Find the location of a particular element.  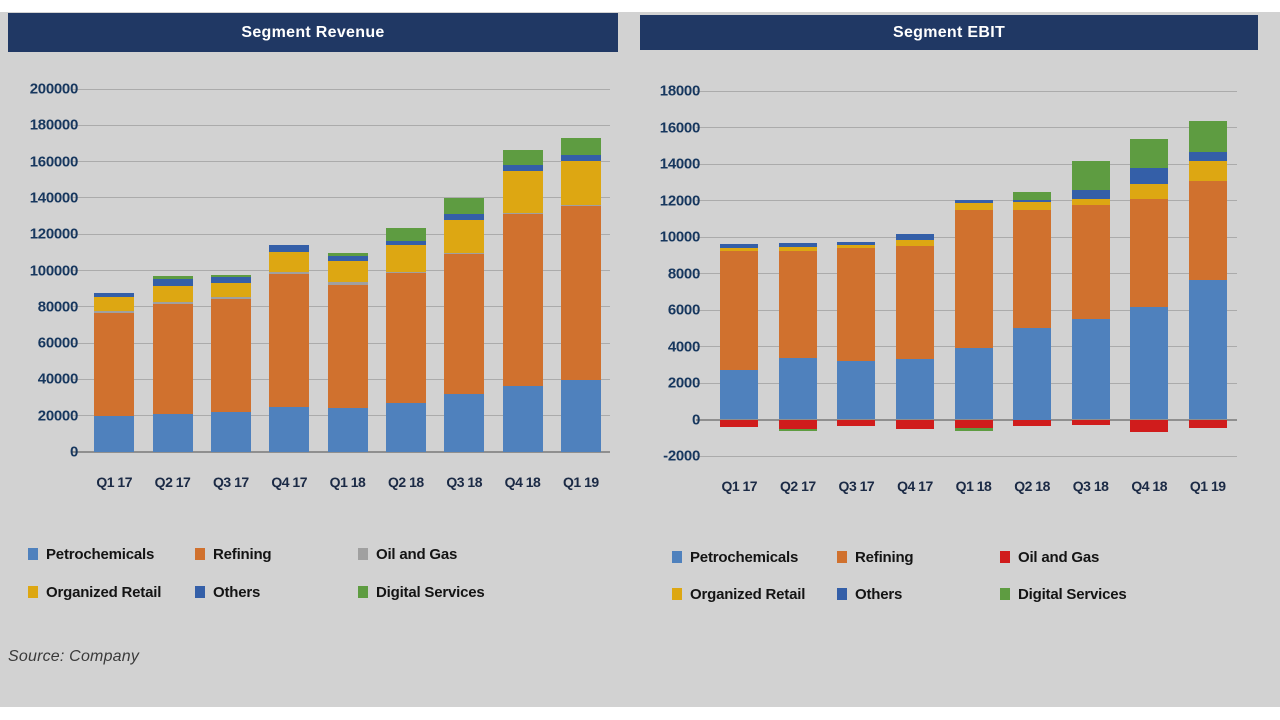

segment-revenue-xtick-q1-18: Q1 18 is located at coordinates (347, 482).